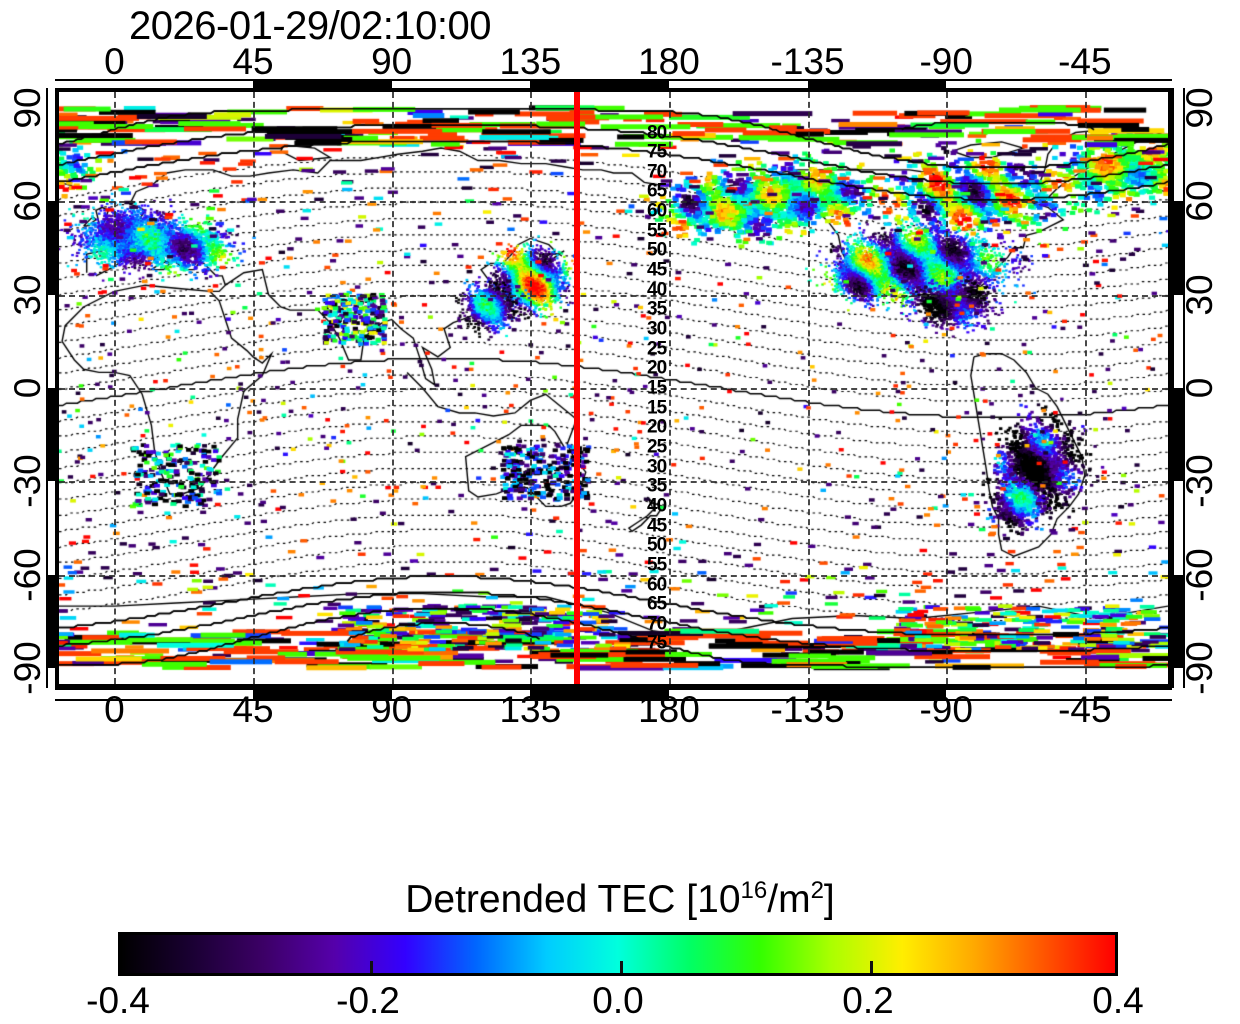  I want to click on contour-label: 80, so click(657, 132).